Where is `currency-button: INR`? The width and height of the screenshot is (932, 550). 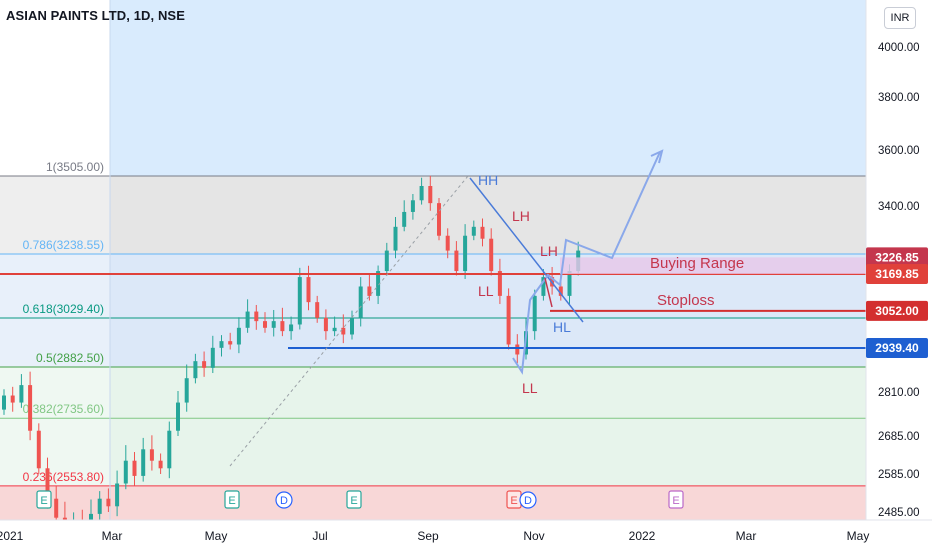
currency-button: INR is located at coordinates (900, 18).